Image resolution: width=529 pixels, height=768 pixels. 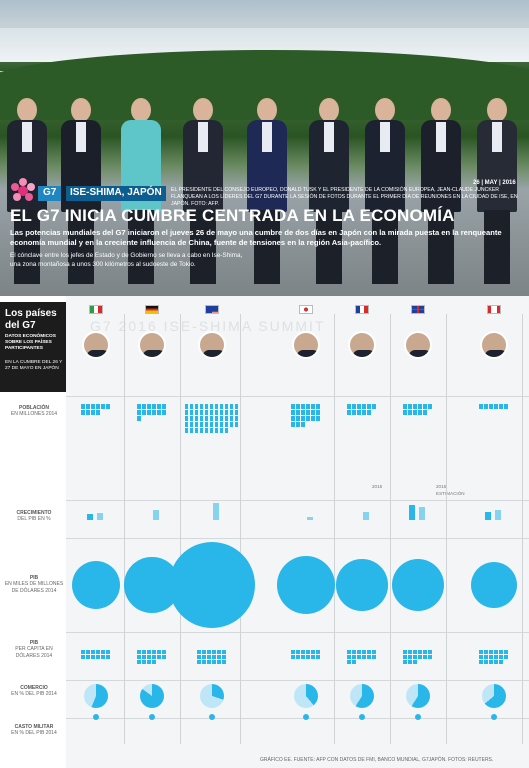 I want to click on flag-italy-icon, so click(x=96, y=309).